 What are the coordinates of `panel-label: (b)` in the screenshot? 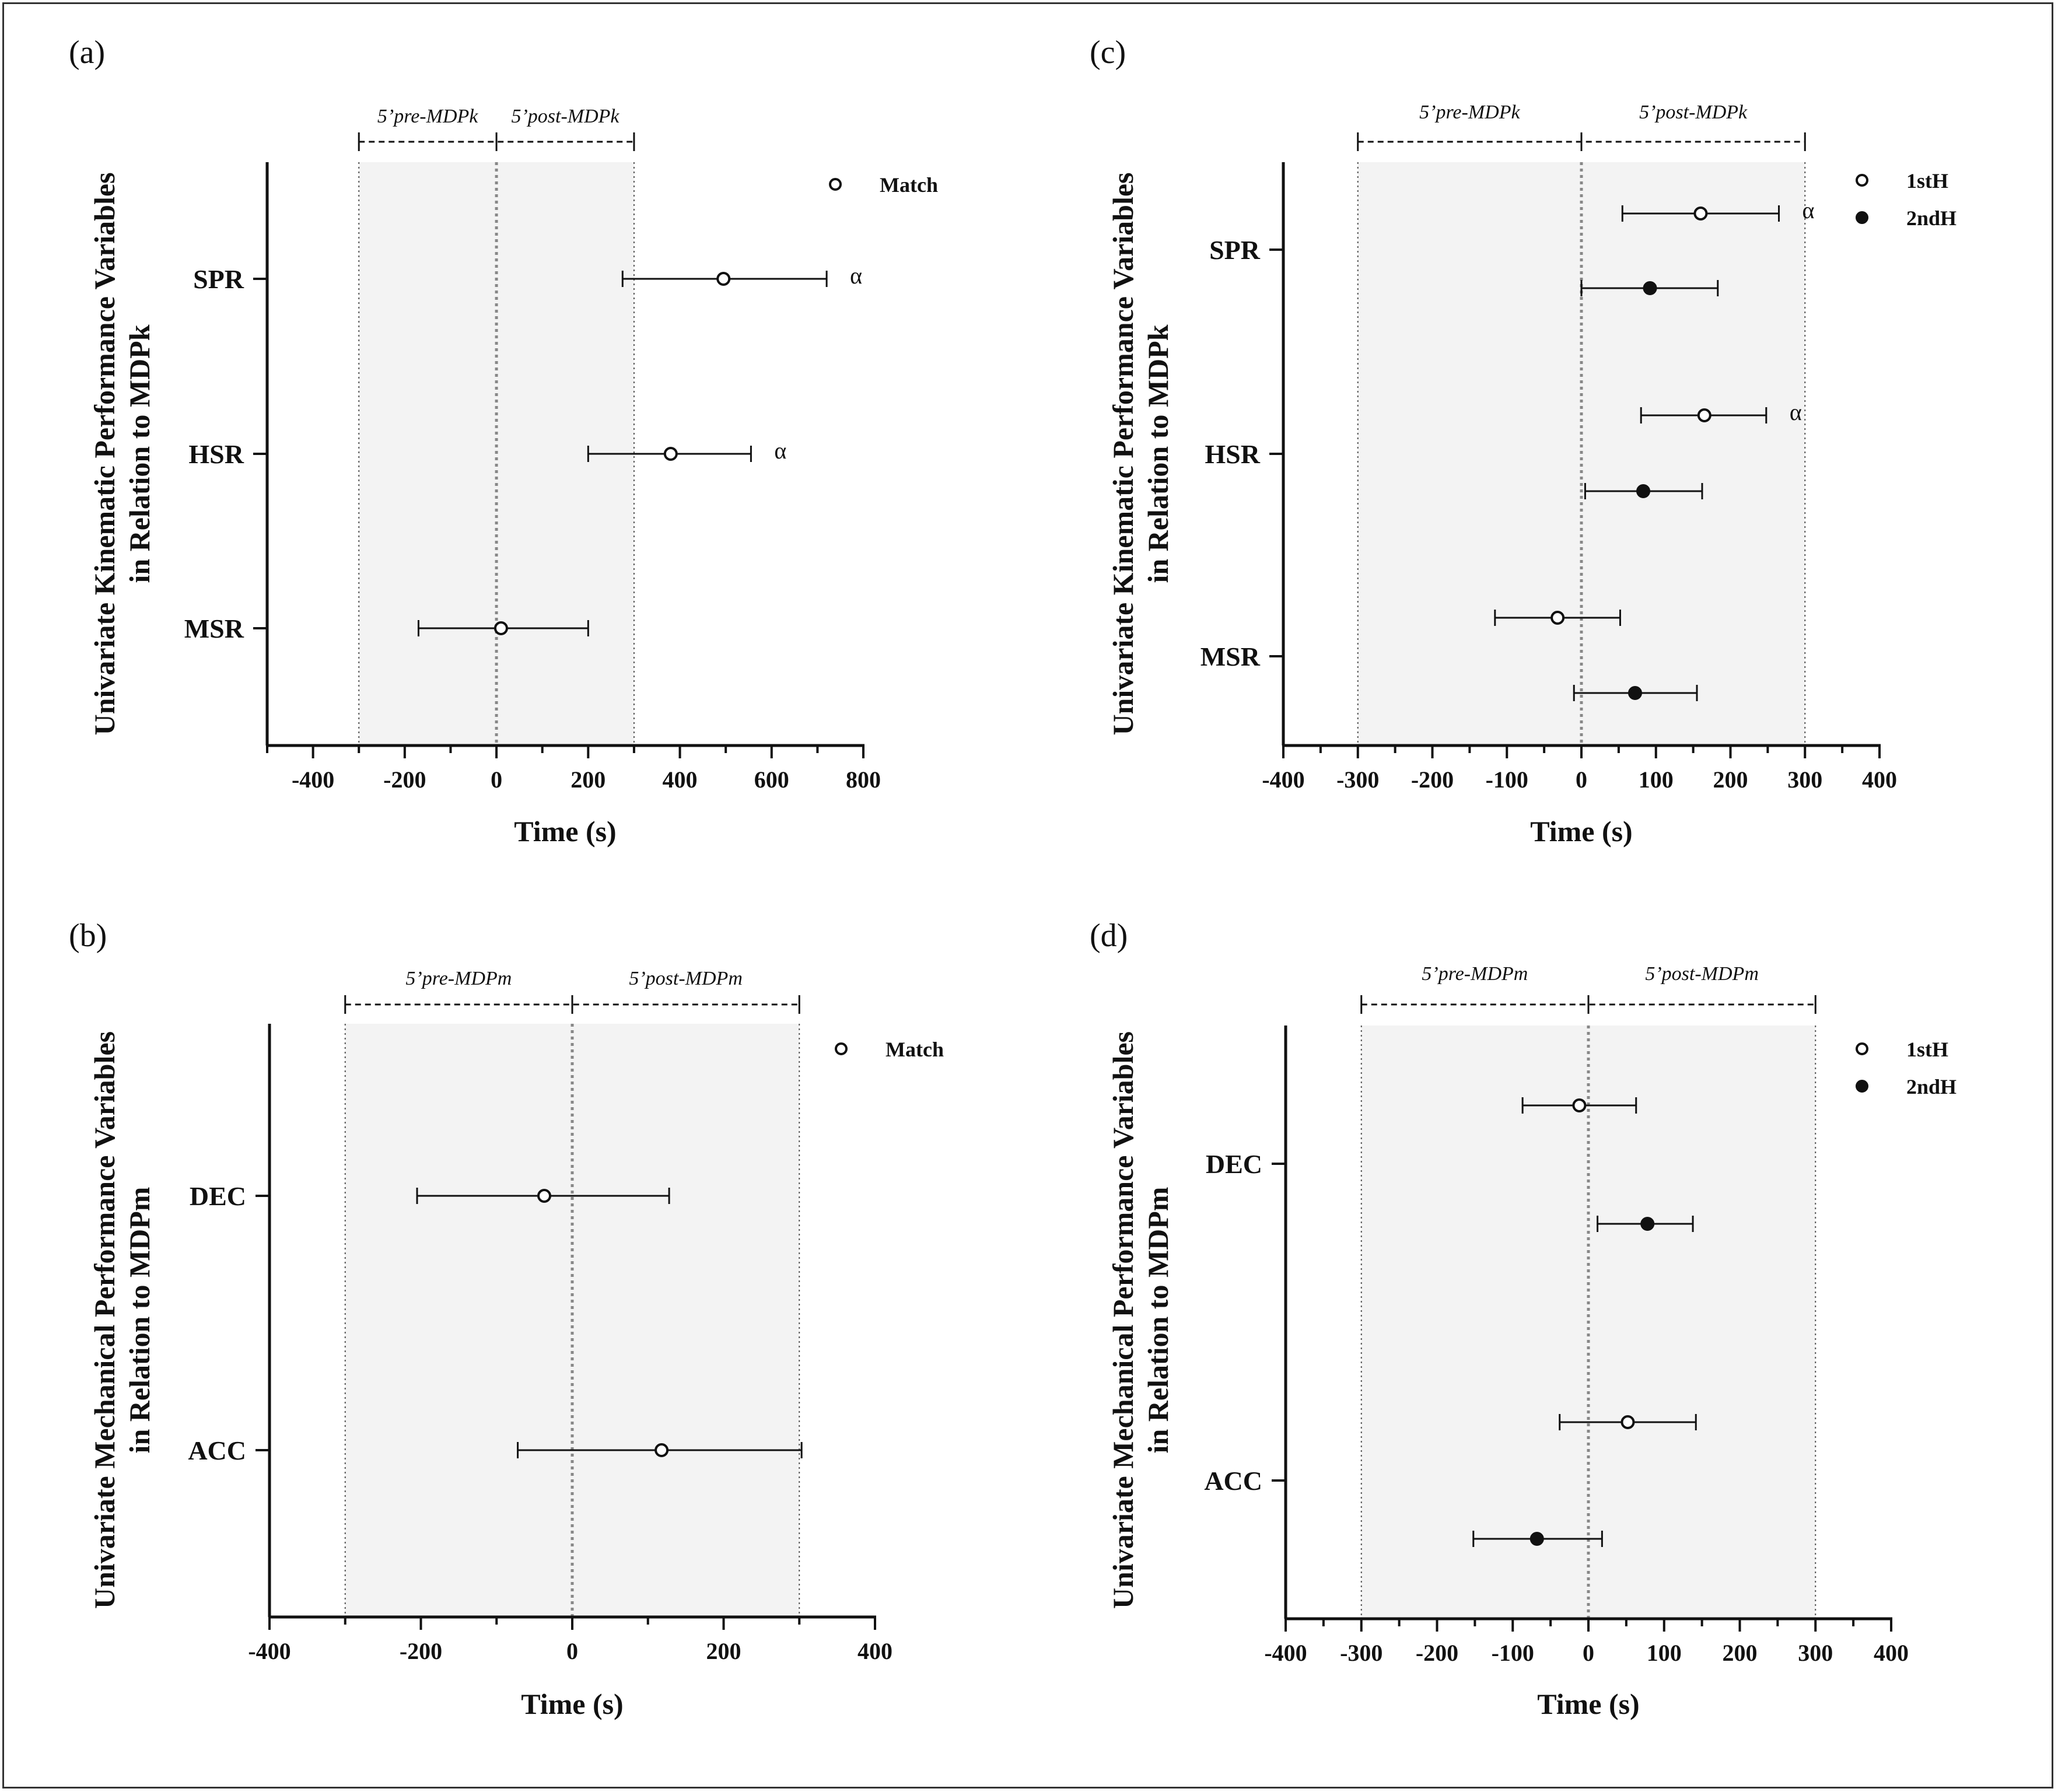 It's located at (88, 936).